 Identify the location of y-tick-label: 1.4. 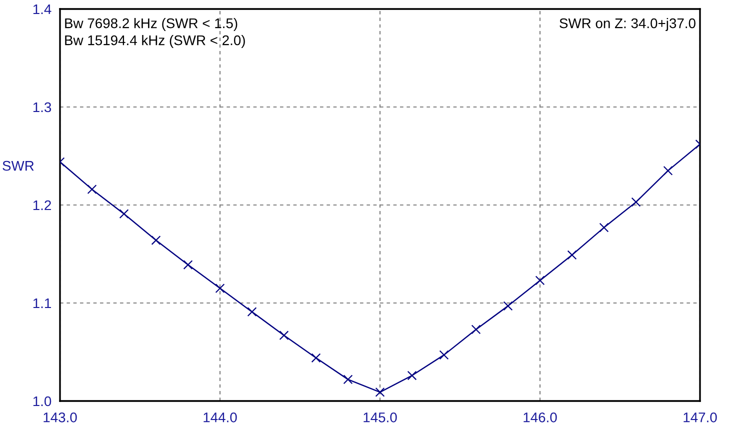
(42, 9).